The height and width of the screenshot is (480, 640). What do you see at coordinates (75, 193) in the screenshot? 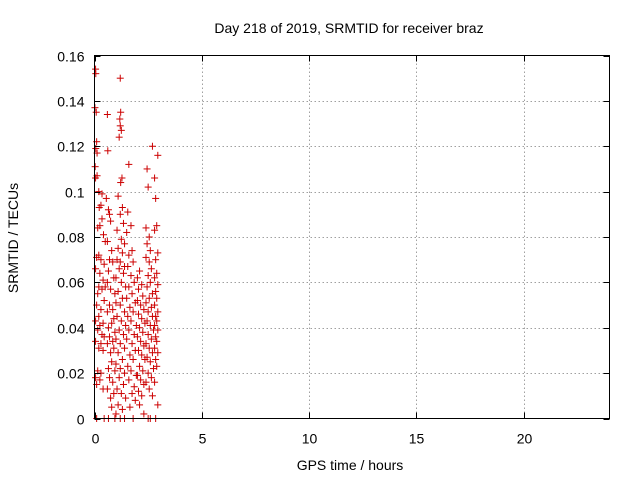
I see `y-tick-label: 0.1` at bounding box center [75, 193].